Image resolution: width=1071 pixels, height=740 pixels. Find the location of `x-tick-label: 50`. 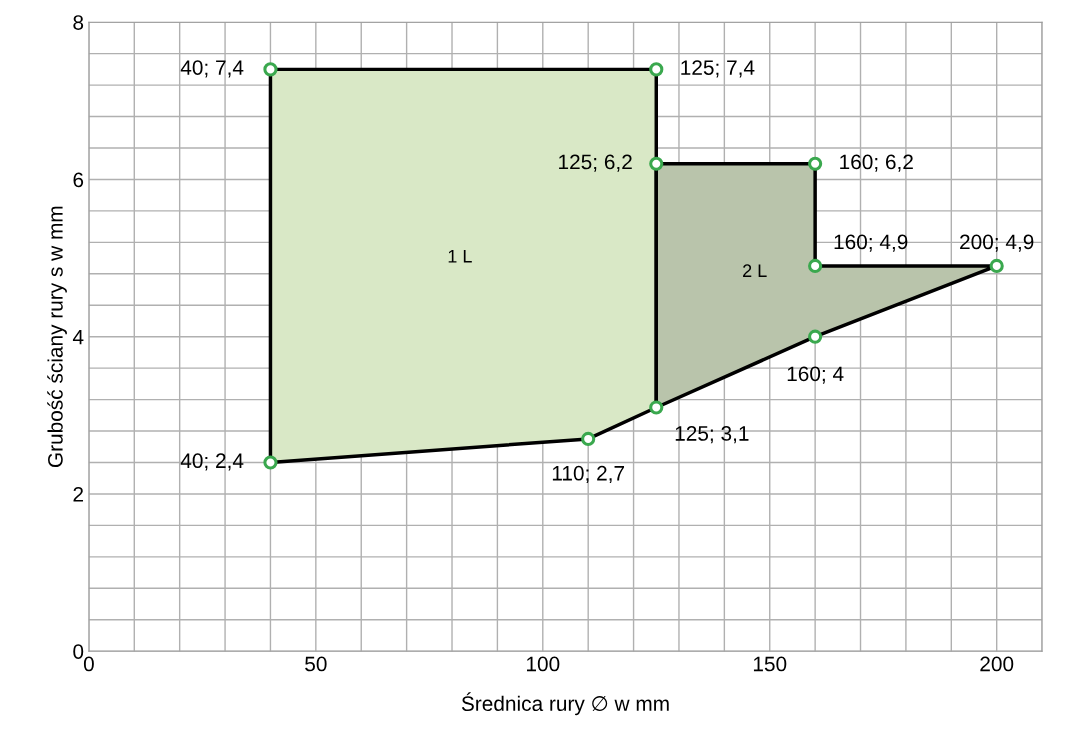

x-tick-label: 50 is located at coordinates (316, 664).